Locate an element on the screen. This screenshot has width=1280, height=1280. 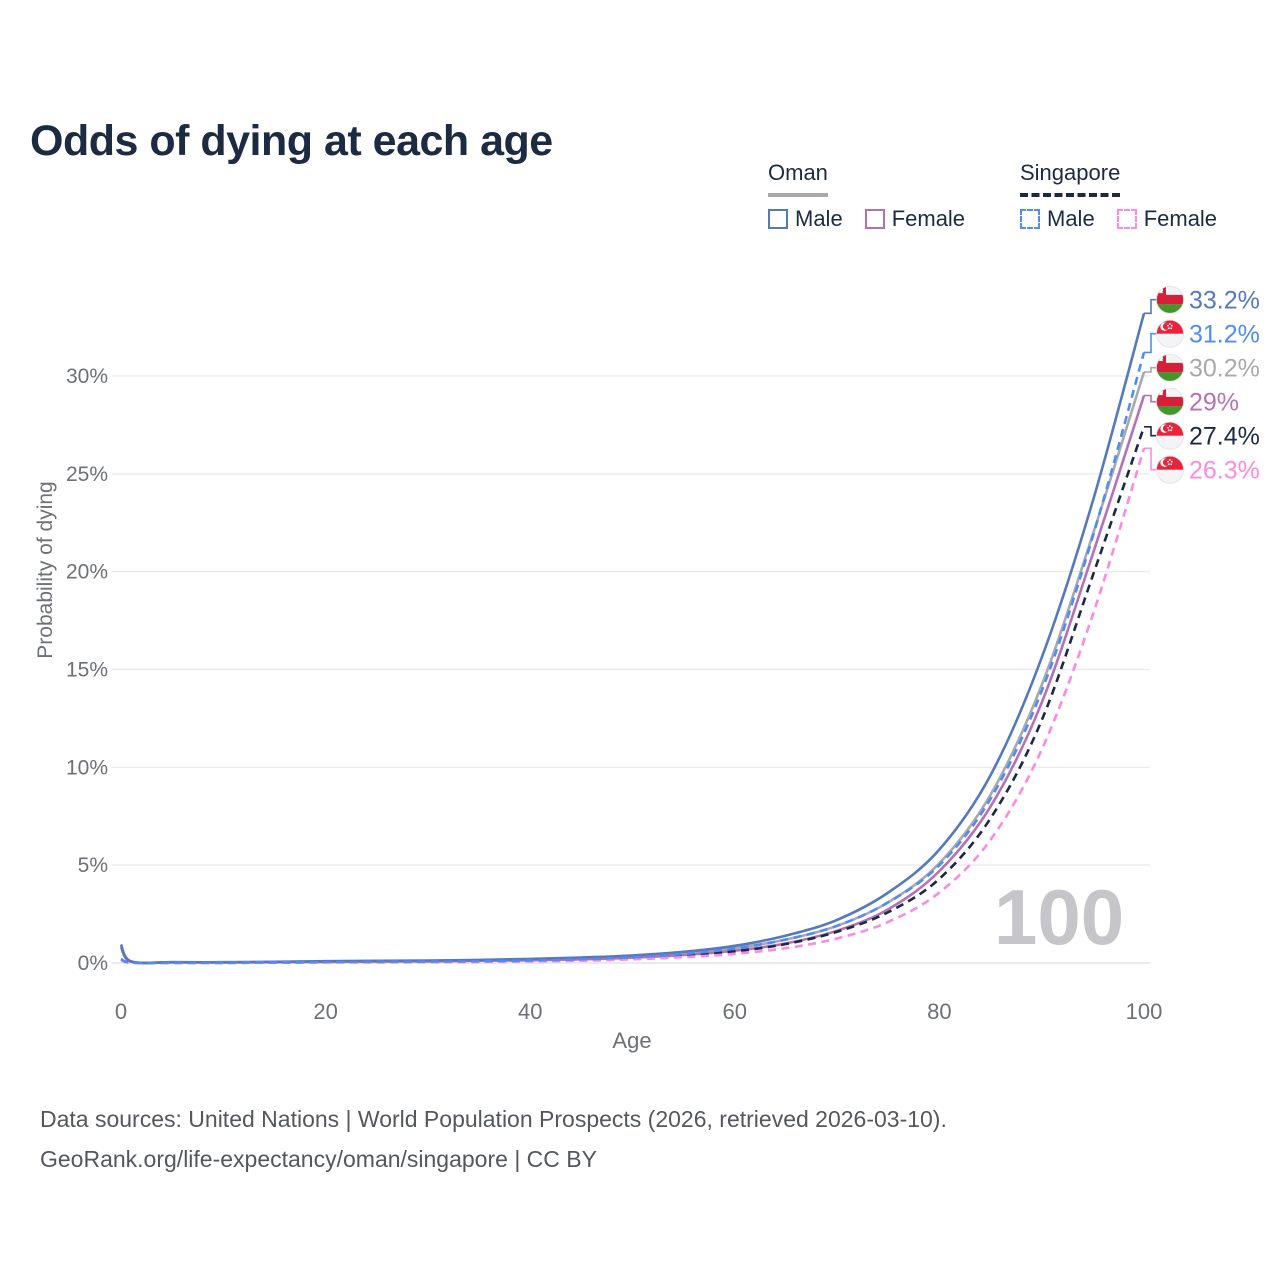
end-value-label: 30.2% is located at coordinates (1224, 369).